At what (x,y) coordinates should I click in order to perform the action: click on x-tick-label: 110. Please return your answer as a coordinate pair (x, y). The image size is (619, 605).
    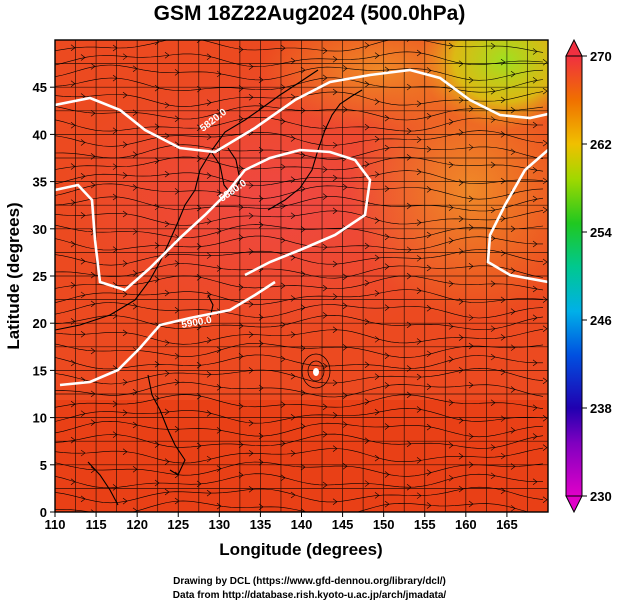
    Looking at the image, I should click on (55, 524).